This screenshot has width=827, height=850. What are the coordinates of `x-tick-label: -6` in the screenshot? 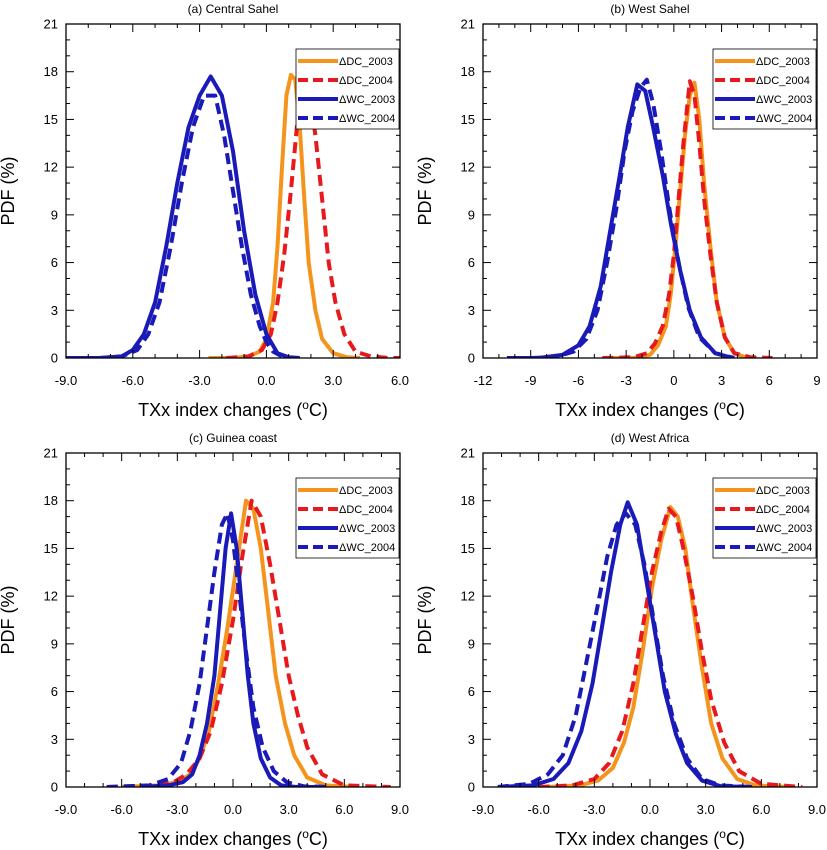 It's located at (579, 380).